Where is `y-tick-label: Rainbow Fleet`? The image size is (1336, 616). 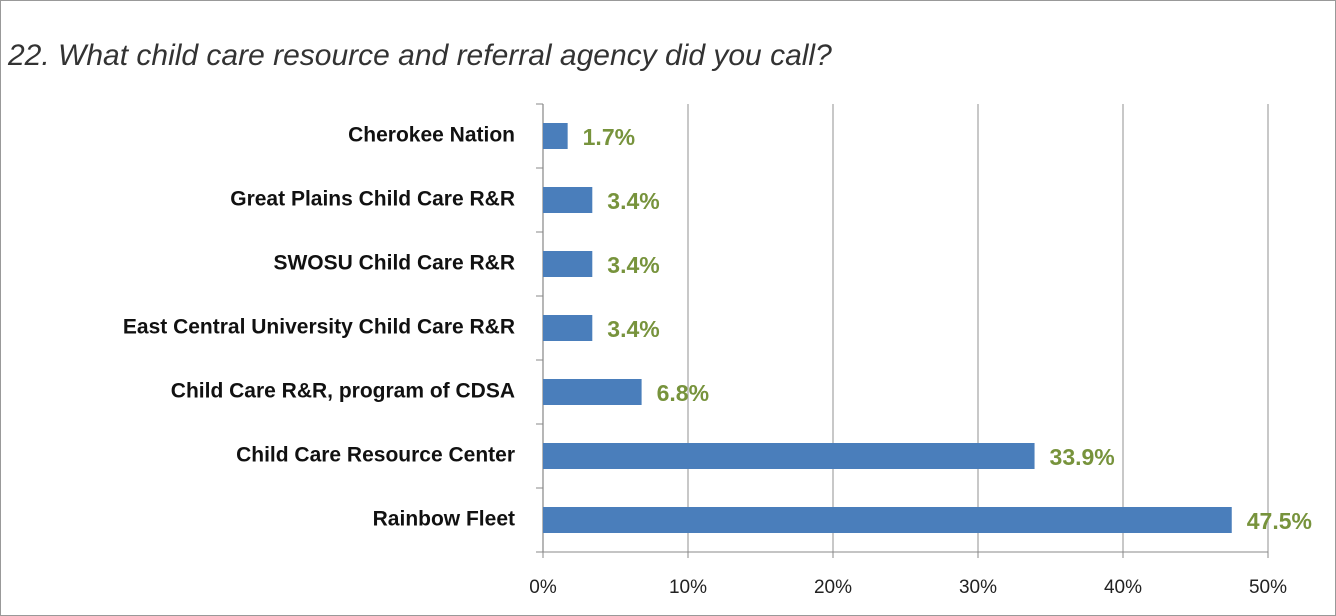 y-tick-label: Rainbow Fleet is located at coordinates (444, 519).